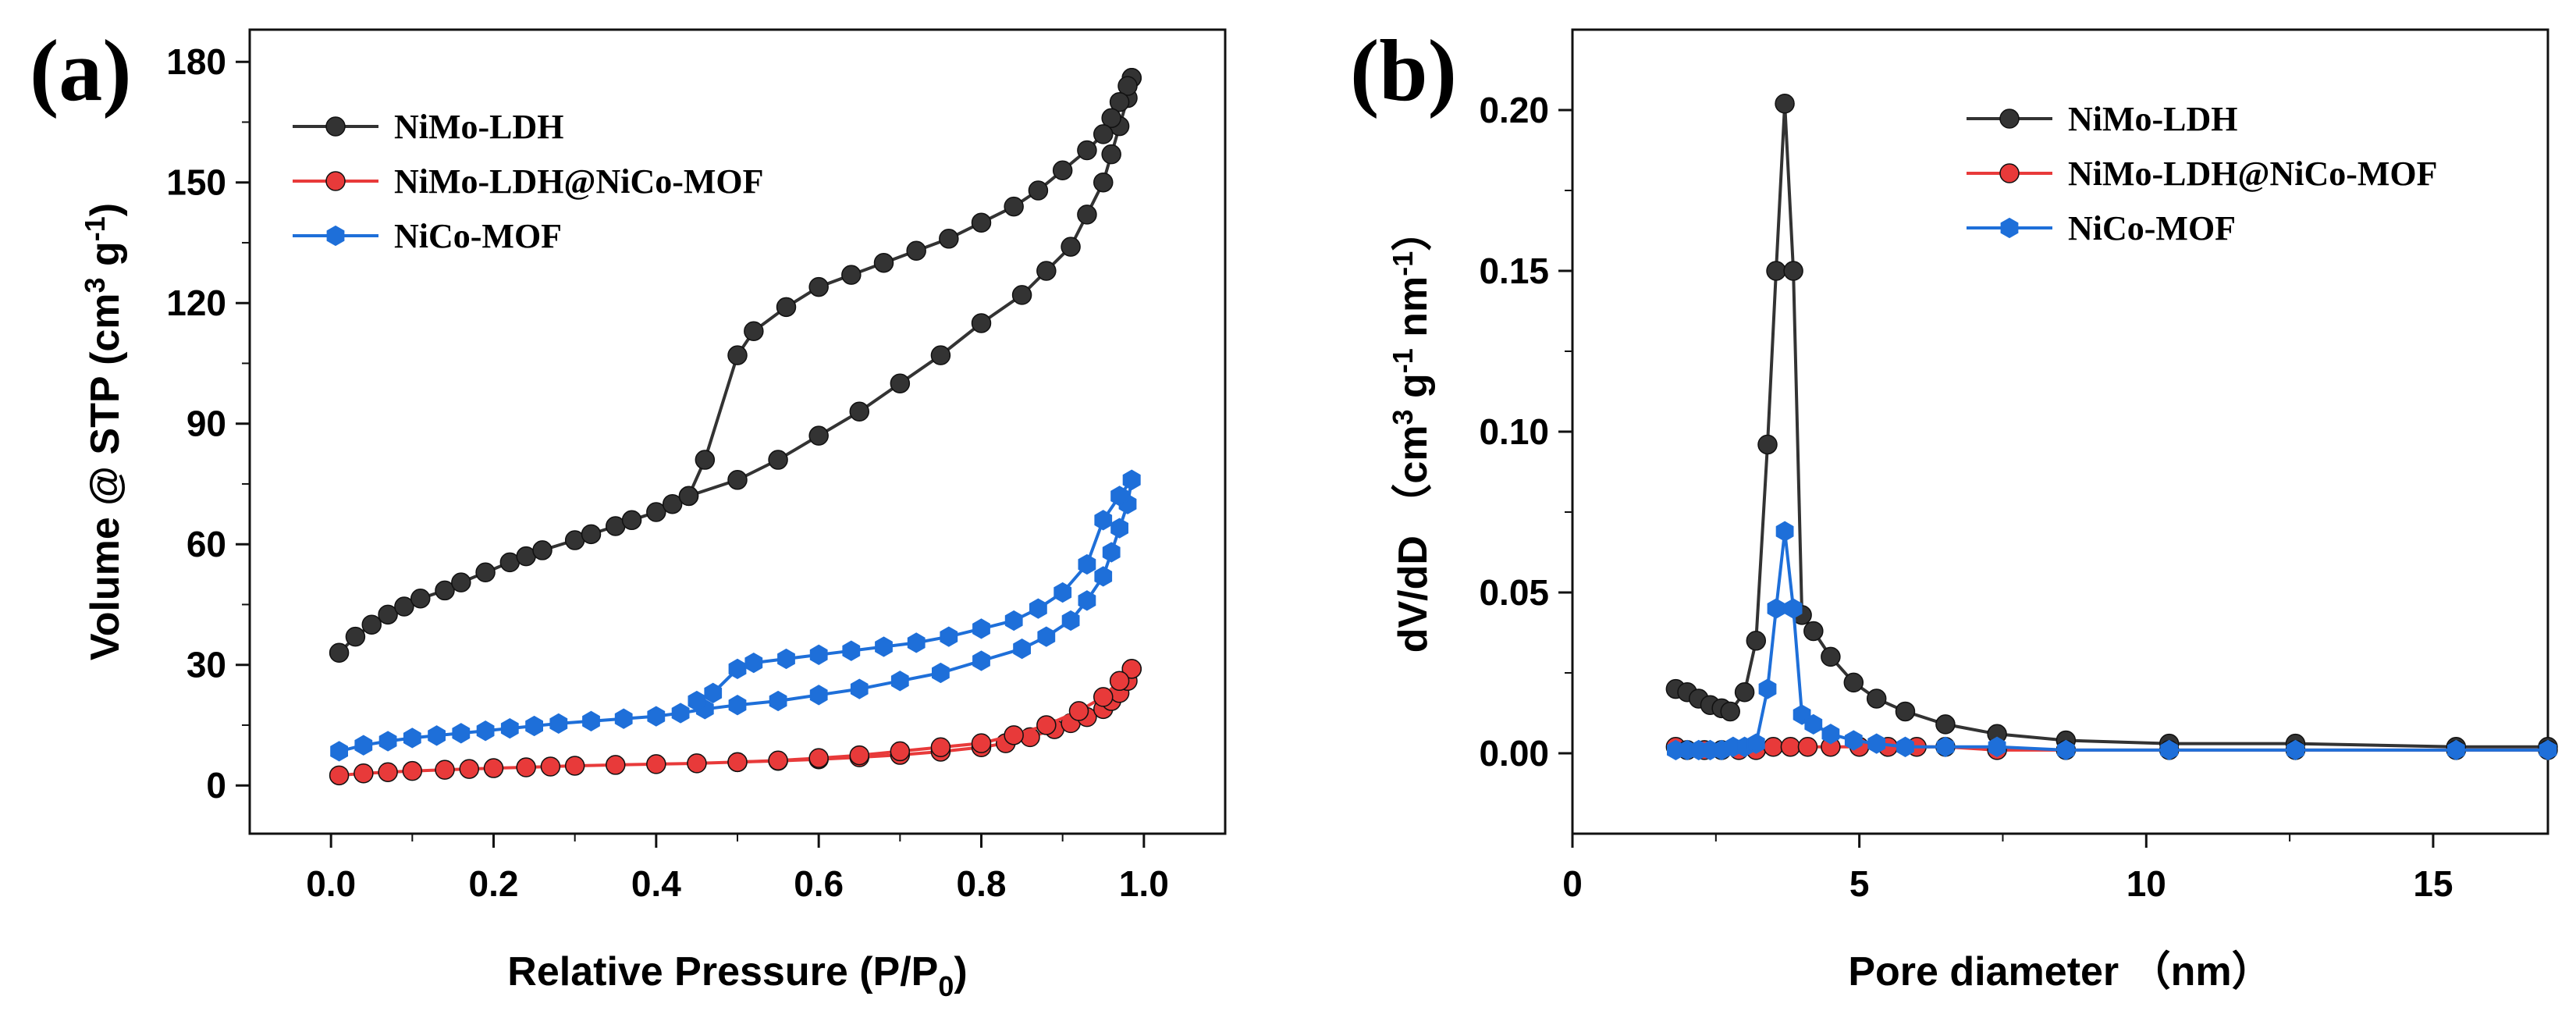 The height and width of the screenshot is (1014, 2576). I want to click on panel-a-y-tick-label: 150, so click(196, 182).